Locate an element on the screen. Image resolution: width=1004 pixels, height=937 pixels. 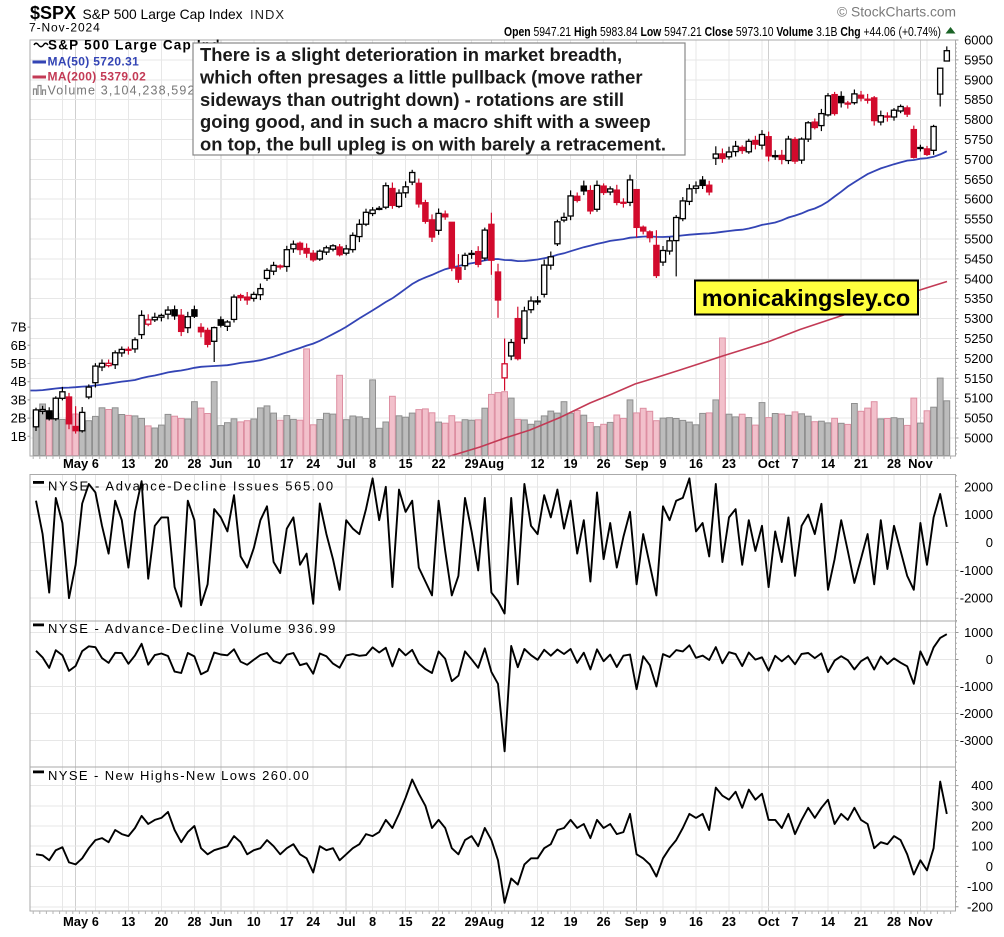
svg-text: 5450 is located at coordinates (978, 258).